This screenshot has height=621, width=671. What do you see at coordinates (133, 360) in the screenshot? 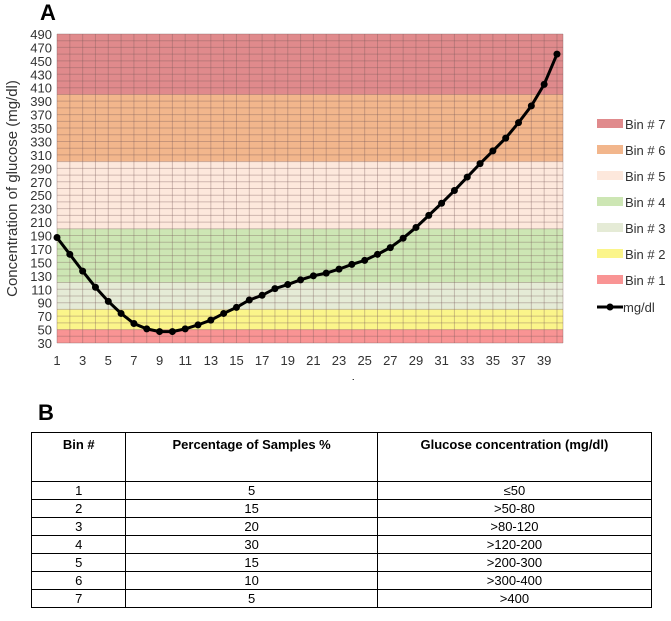
I see `x-tick-label: 7` at bounding box center [133, 360].